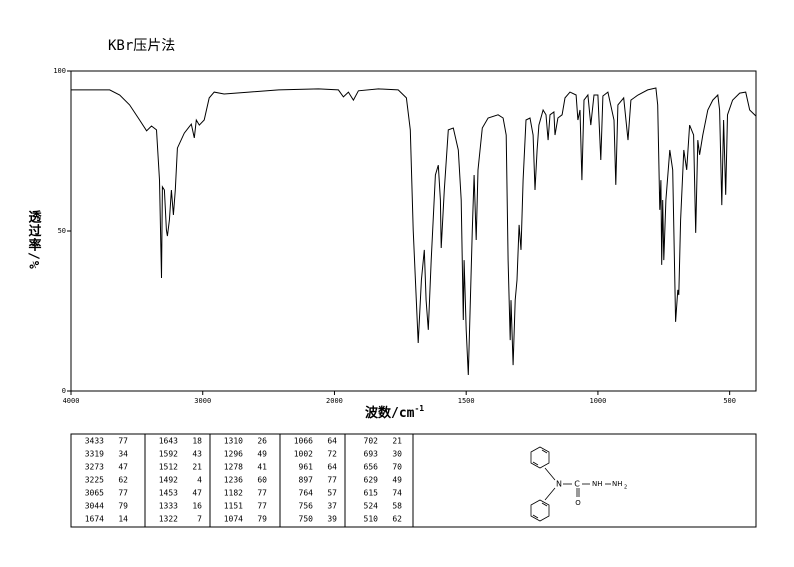 This screenshot has height=567, width=794. What do you see at coordinates (197, 454) in the screenshot?
I see `peak-transmittance: 43` at bounding box center [197, 454].